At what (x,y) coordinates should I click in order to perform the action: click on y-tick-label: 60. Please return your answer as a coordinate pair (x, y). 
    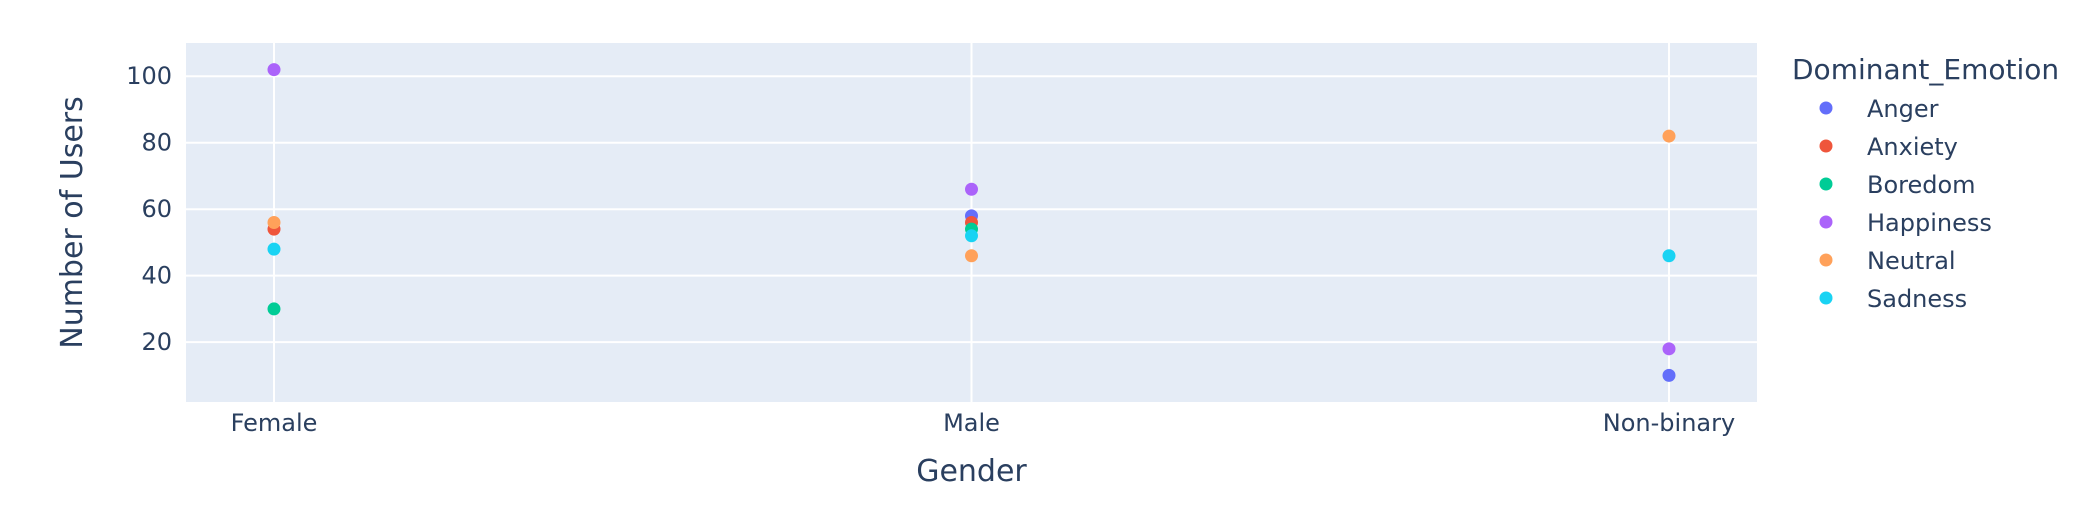
    Looking at the image, I should click on (156, 209).